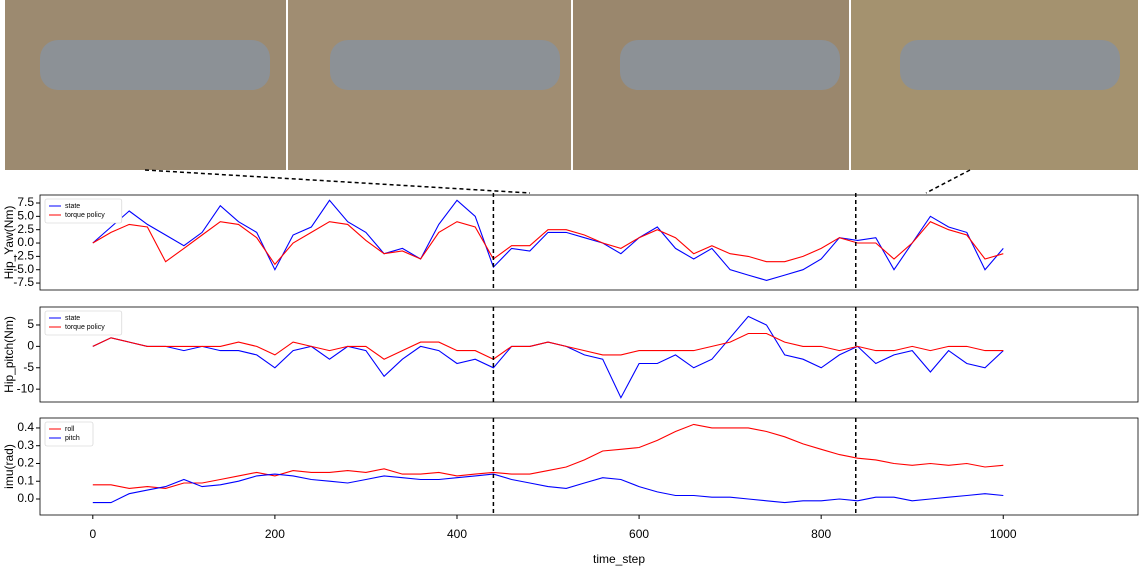  What do you see at coordinates (92, 534) in the screenshot?
I see `x-tick-label: 0` at bounding box center [92, 534].